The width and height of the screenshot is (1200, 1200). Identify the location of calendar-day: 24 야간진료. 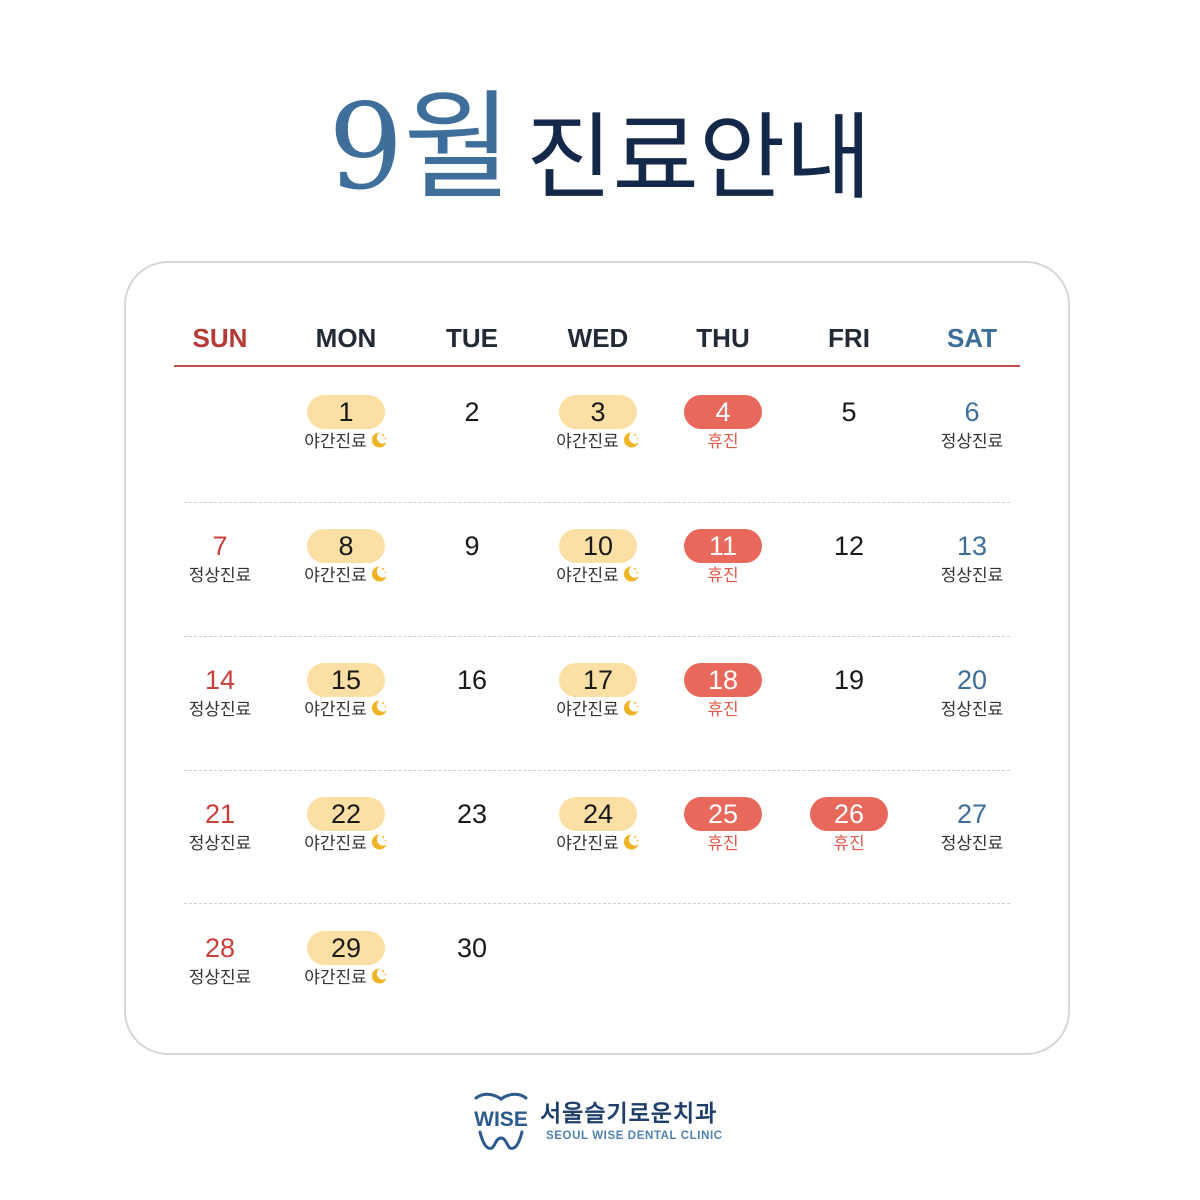
(598, 826).